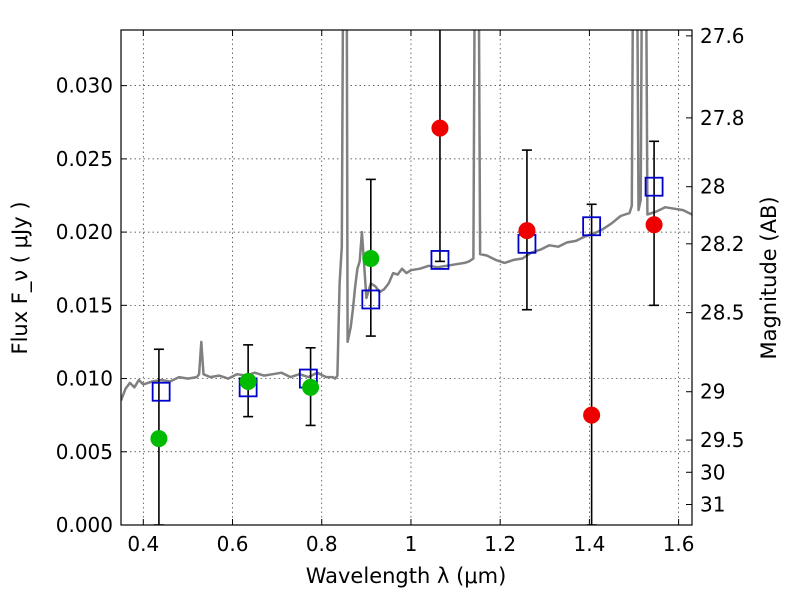  What do you see at coordinates (84, 452) in the screenshot?
I see `y-tick-label: 0.005` at bounding box center [84, 452].